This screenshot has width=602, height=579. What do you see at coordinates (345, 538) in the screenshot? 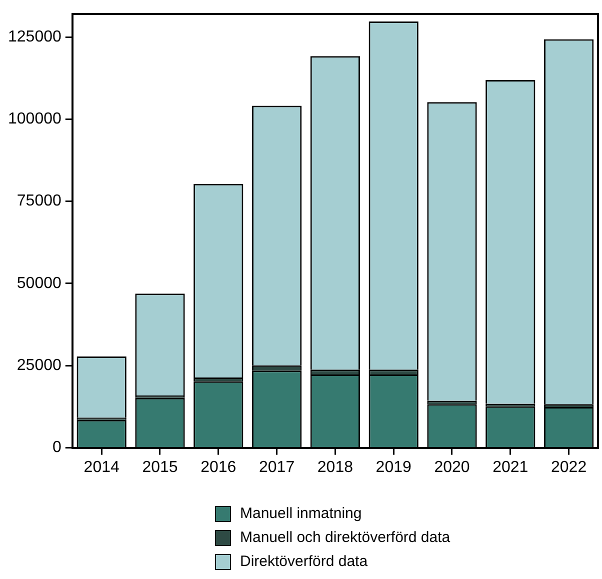
I see `legend-label: Manuell och direktöverförd data` at bounding box center [345, 538].